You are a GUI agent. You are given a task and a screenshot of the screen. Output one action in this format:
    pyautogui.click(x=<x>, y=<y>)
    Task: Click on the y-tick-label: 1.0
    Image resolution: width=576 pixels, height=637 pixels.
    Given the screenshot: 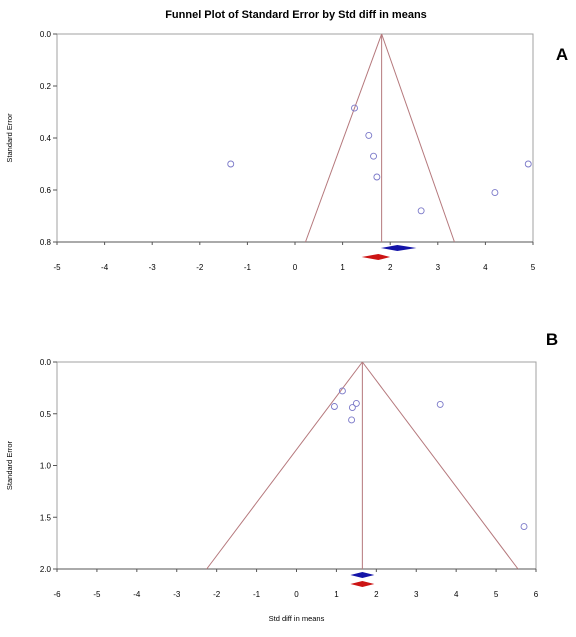 What is the action you would take?
    pyautogui.click(x=46, y=466)
    